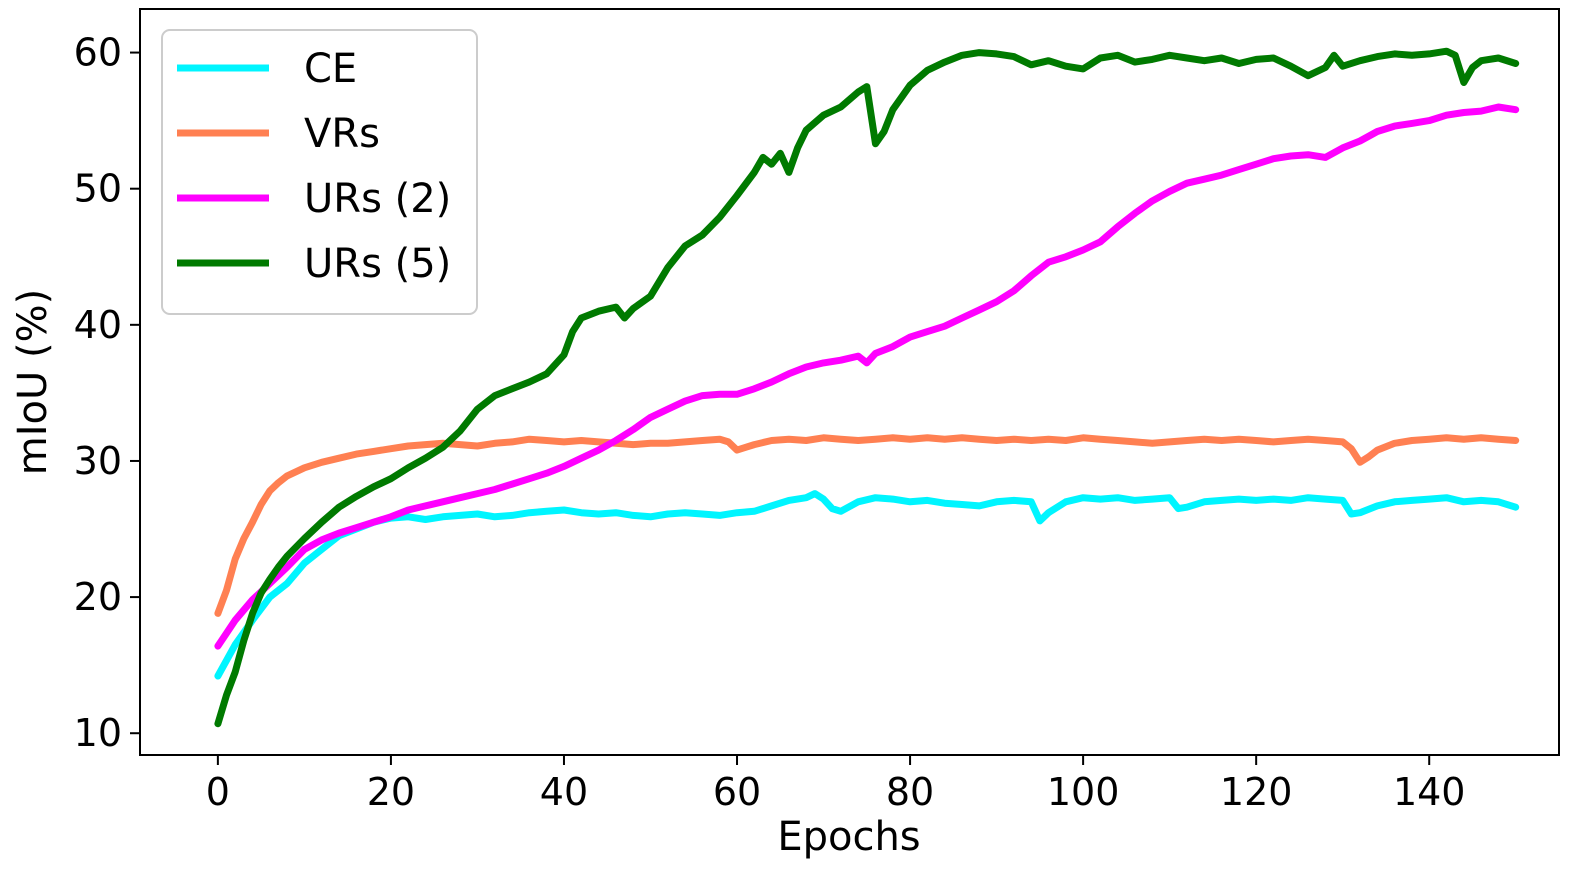 The width and height of the screenshot is (1582, 869). Describe the element at coordinates (330, 69) in the screenshot. I see `legend-label-0: CE` at that location.